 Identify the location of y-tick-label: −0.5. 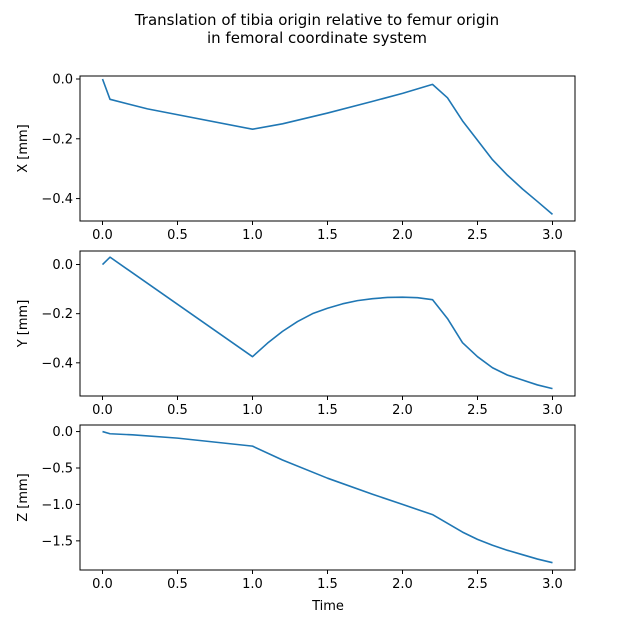
(57, 468).